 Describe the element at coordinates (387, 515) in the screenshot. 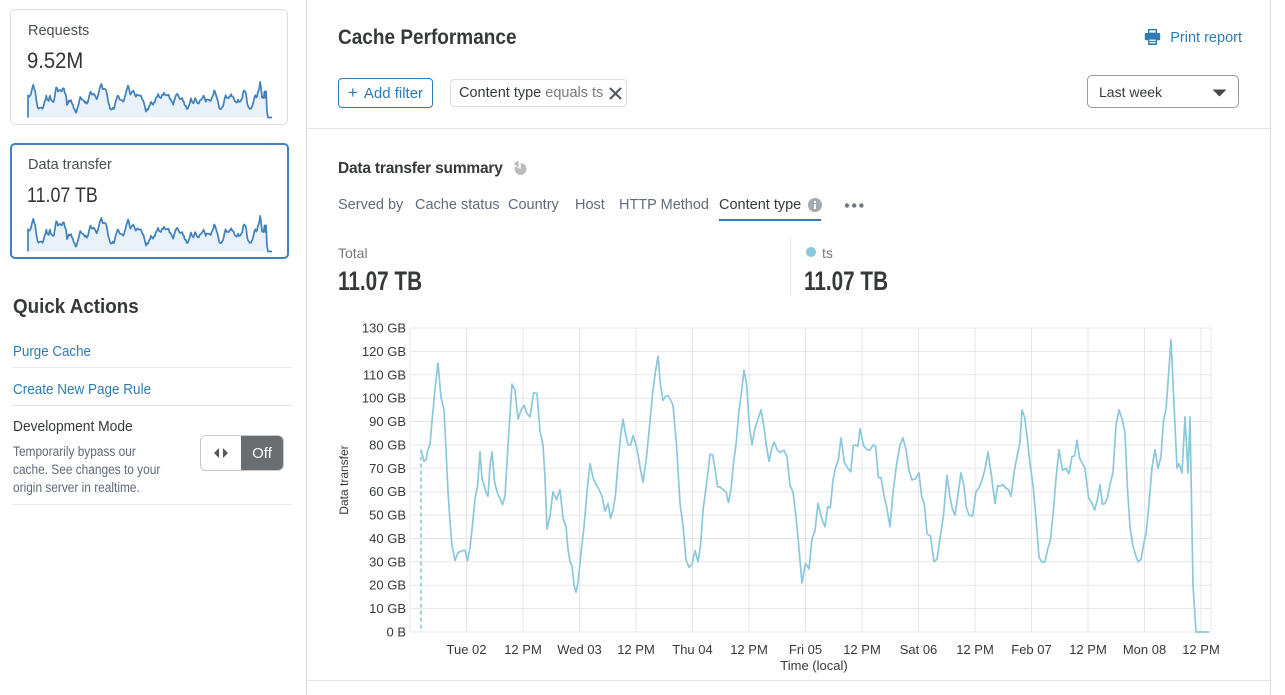

I see `svg-text: 50 GB` at that location.